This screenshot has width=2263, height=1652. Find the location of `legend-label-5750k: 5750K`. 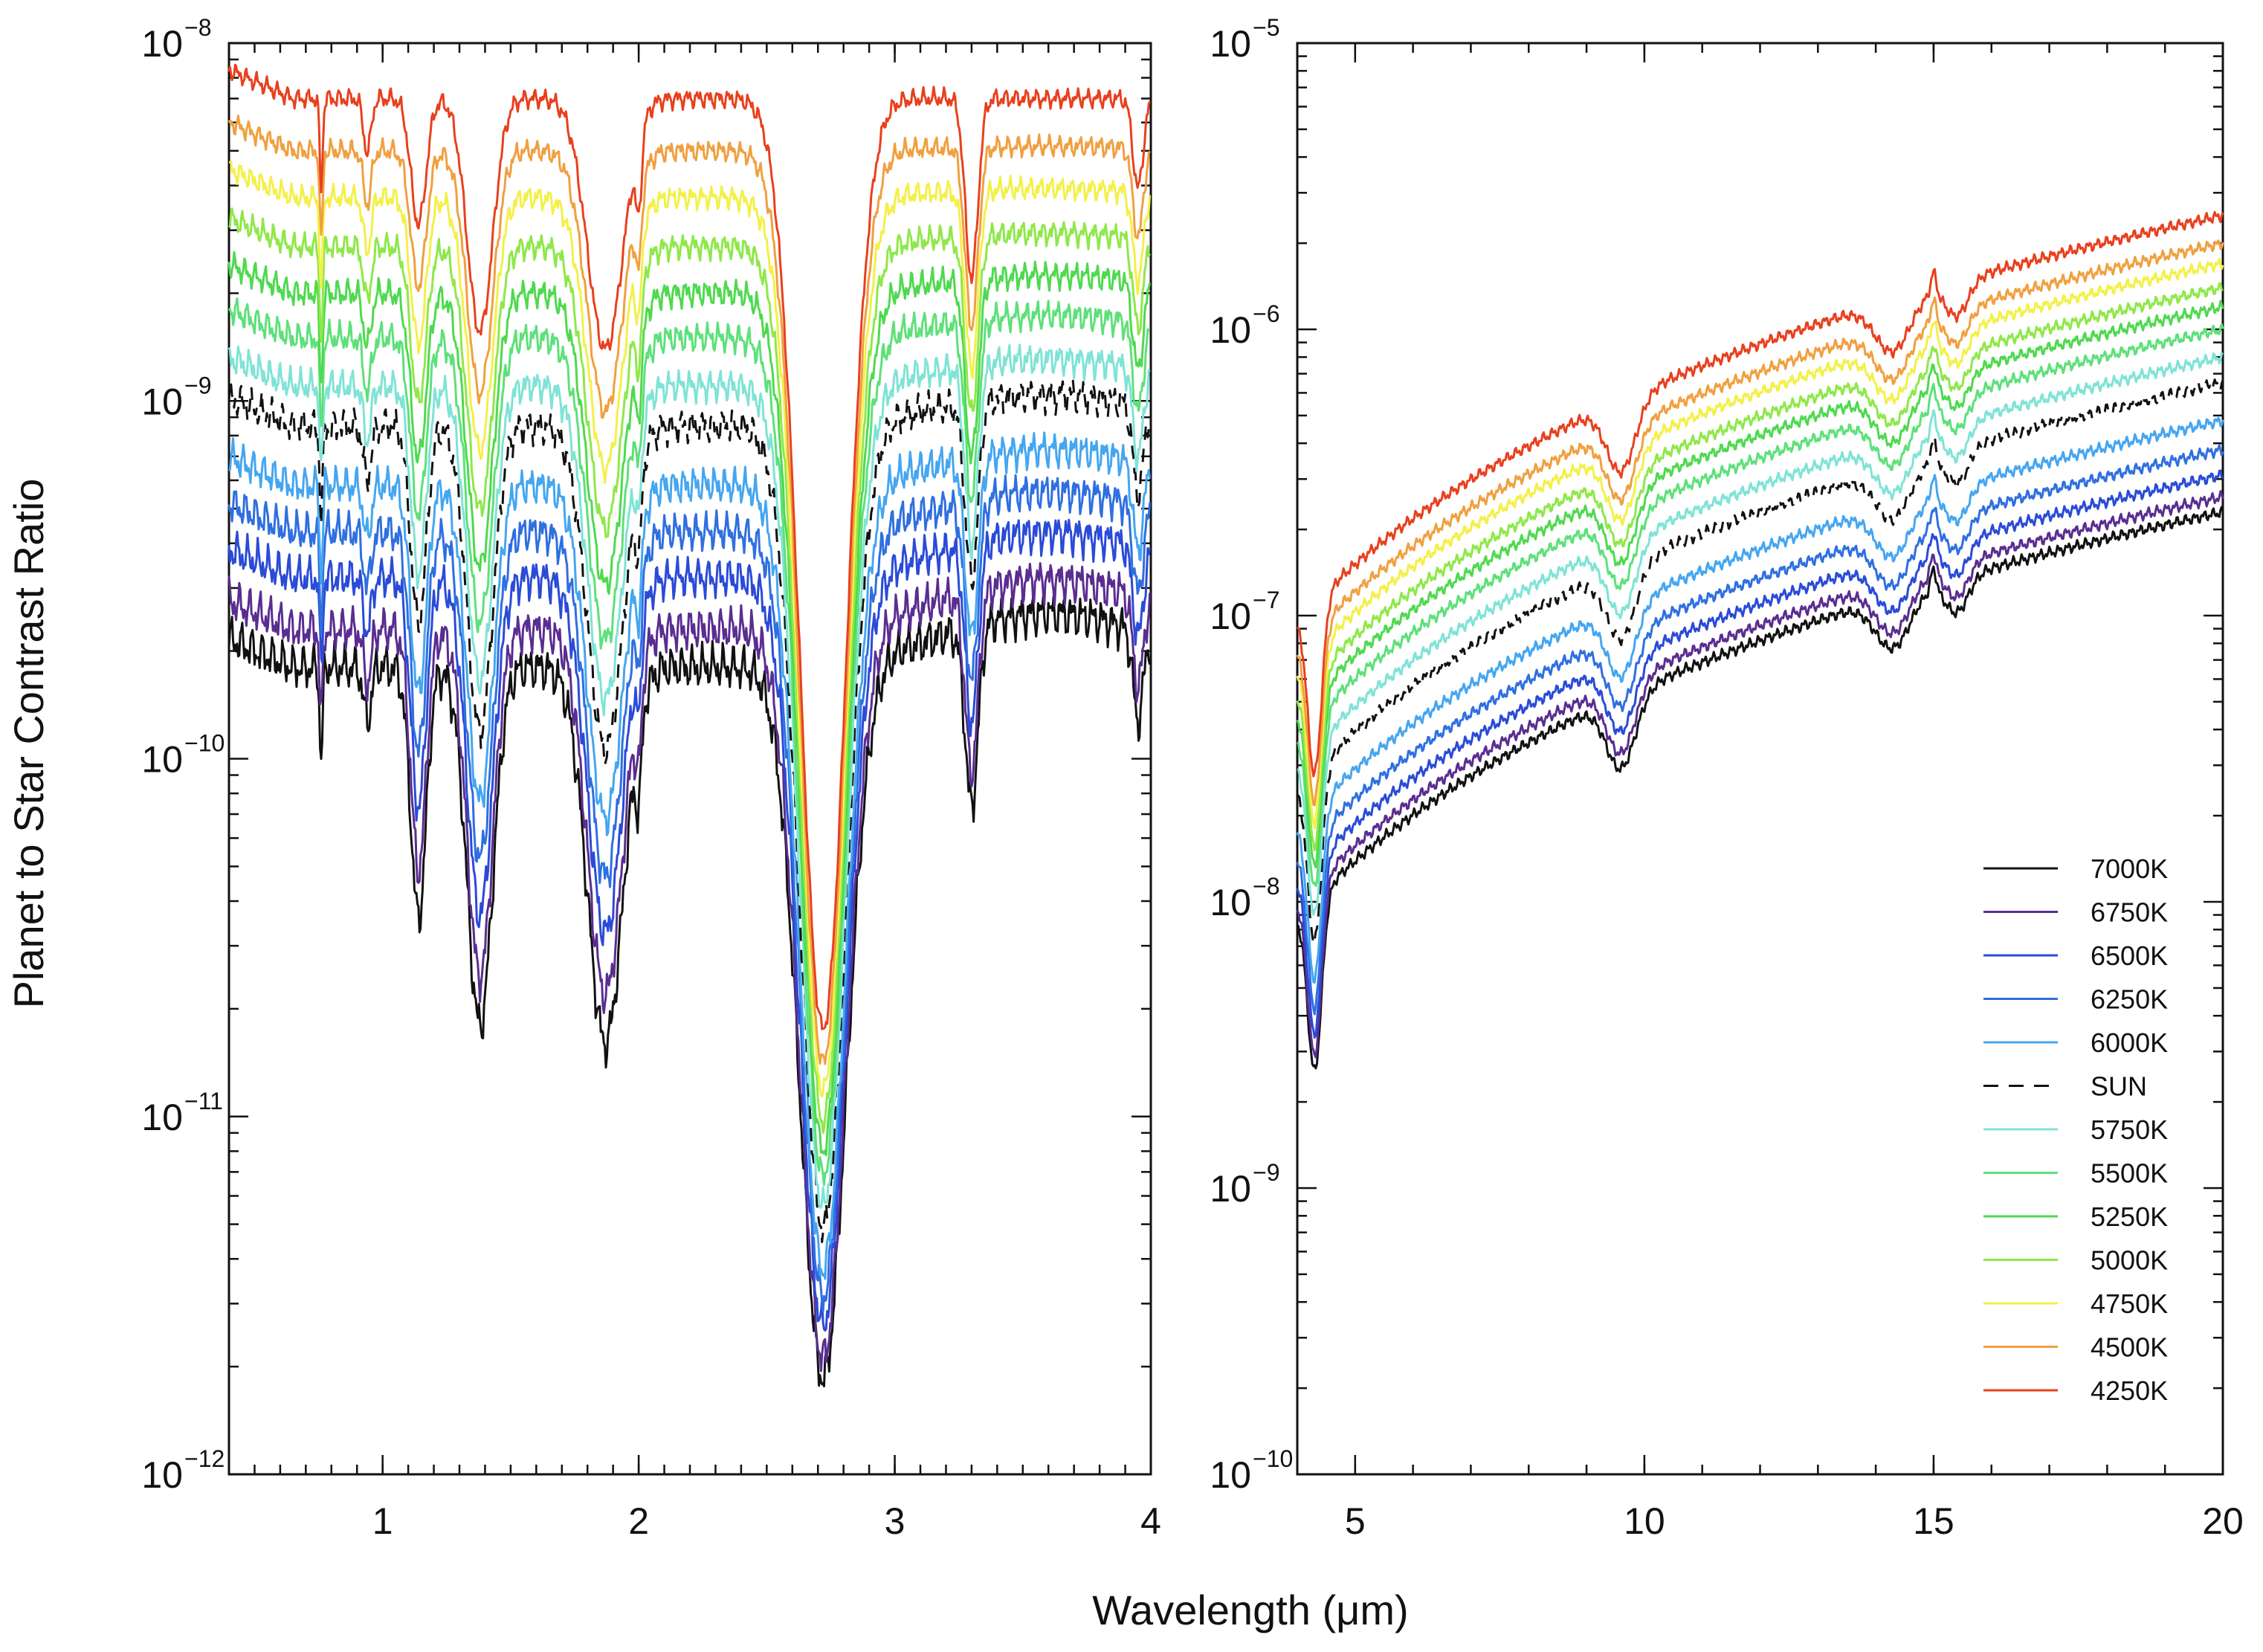

legend-label-5750k: 5750K is located at coordinates (2129, 1129).